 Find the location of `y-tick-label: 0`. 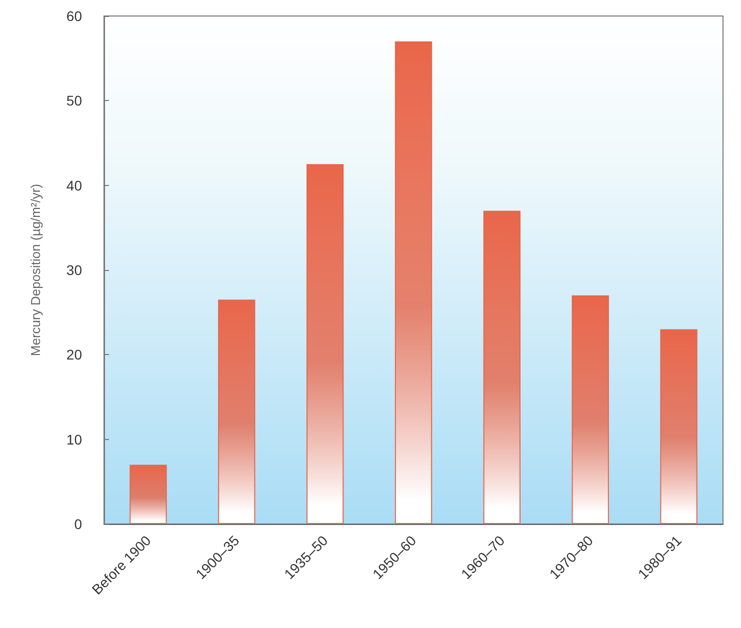

y-tick-label: 0 is located at coordinates (78, 524).